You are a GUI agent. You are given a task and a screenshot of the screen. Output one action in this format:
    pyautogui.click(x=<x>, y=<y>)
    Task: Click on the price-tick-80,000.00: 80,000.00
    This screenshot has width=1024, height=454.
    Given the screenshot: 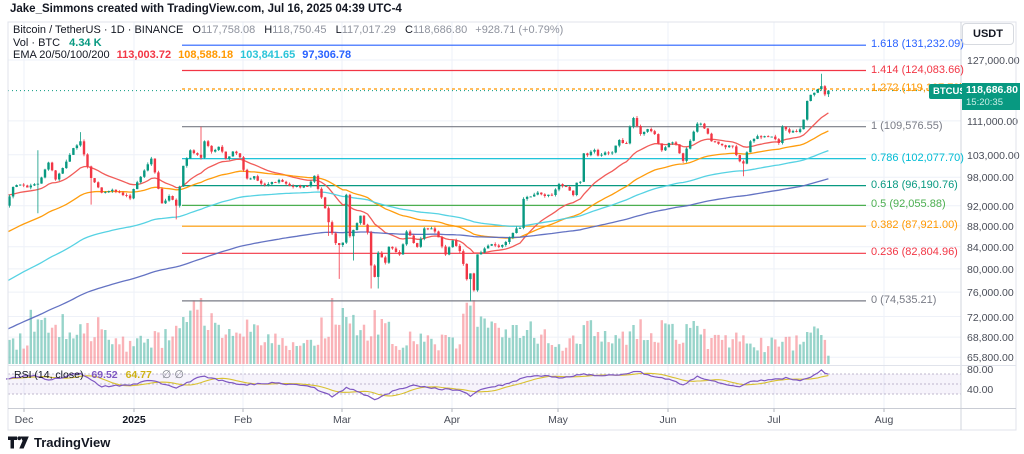 What is the action you would take?
    pyautogui.click(x=990, y=270)
    